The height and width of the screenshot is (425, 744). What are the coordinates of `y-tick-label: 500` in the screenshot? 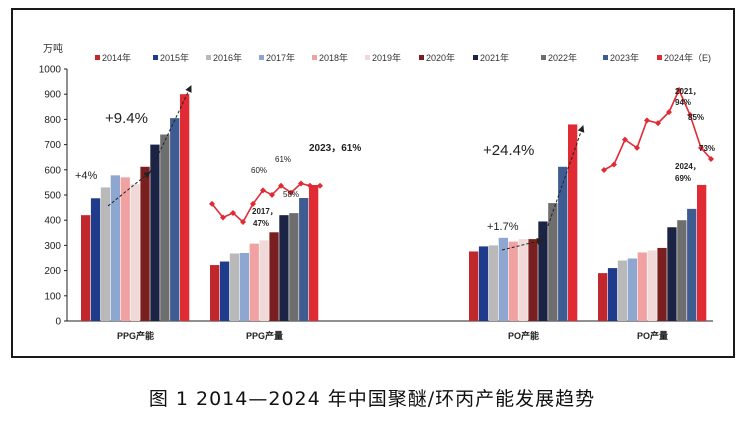 It's located at (52, 196).